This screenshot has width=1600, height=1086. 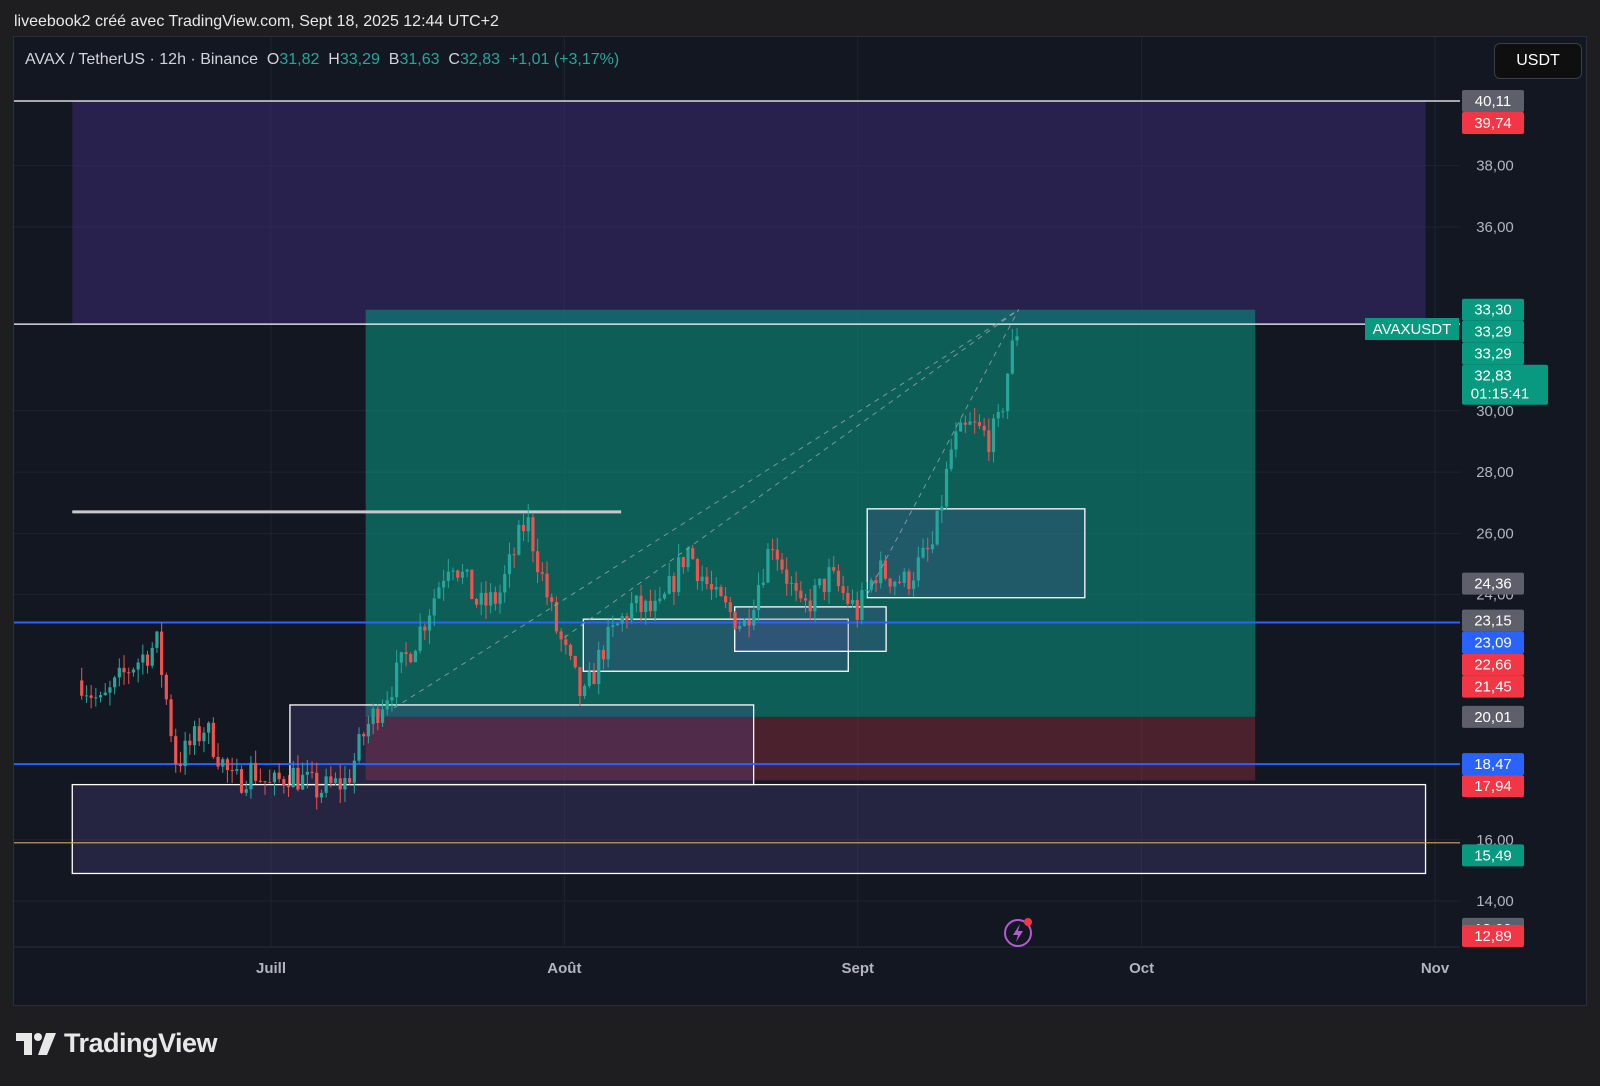 I want to click on tradingview-logo-text: TradingView, so click(x=141, y=1043).